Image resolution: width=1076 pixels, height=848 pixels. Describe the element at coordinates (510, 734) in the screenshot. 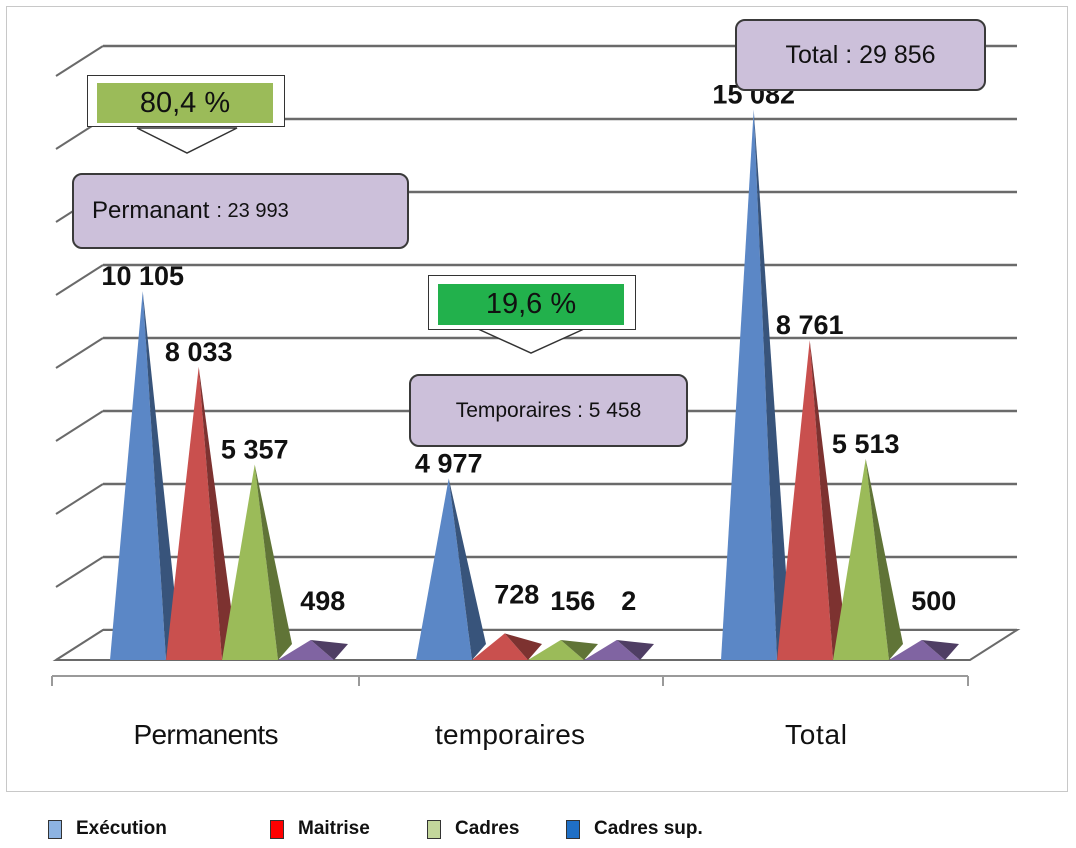

I see `category-label: temporaires` at that location.